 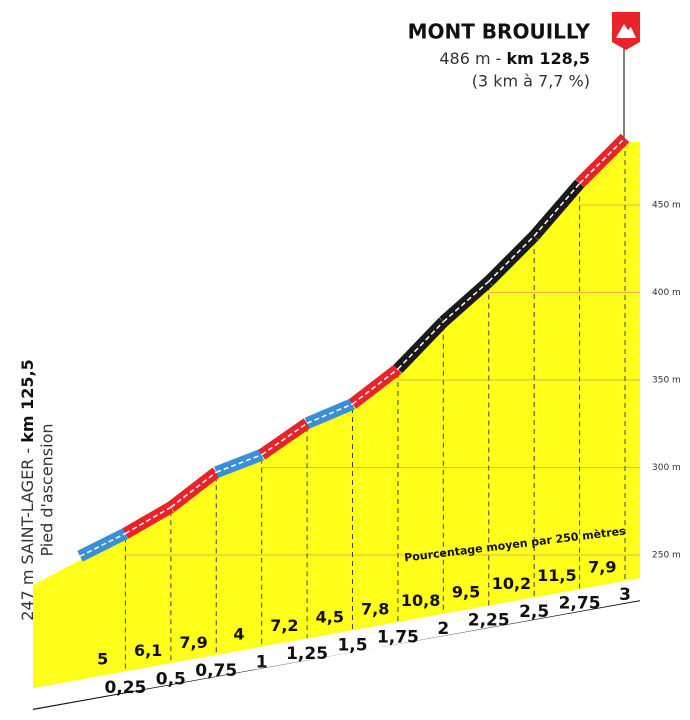 I want to click on gradient-label: 4, so click(x=238, y=633).